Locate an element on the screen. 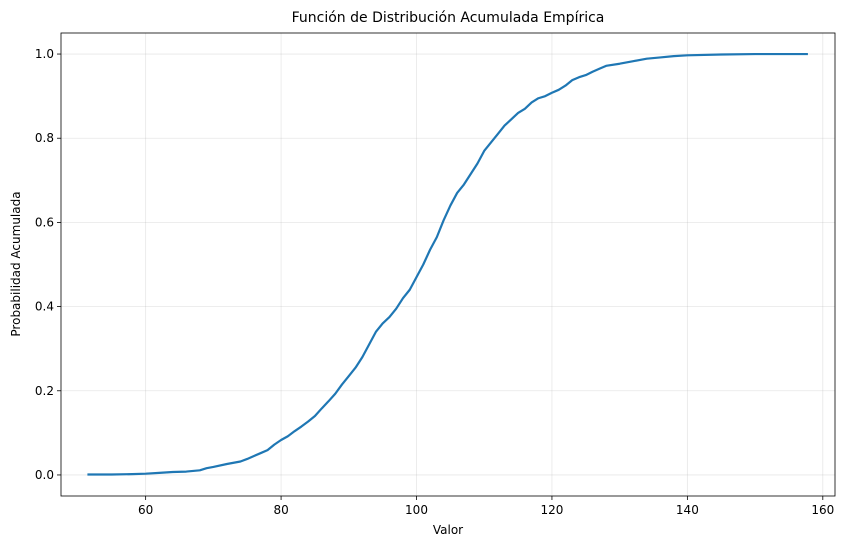 The width and height of the screenshot is (846, 548). y-tick-label: 0.0 is located at coordinates (44, 475).